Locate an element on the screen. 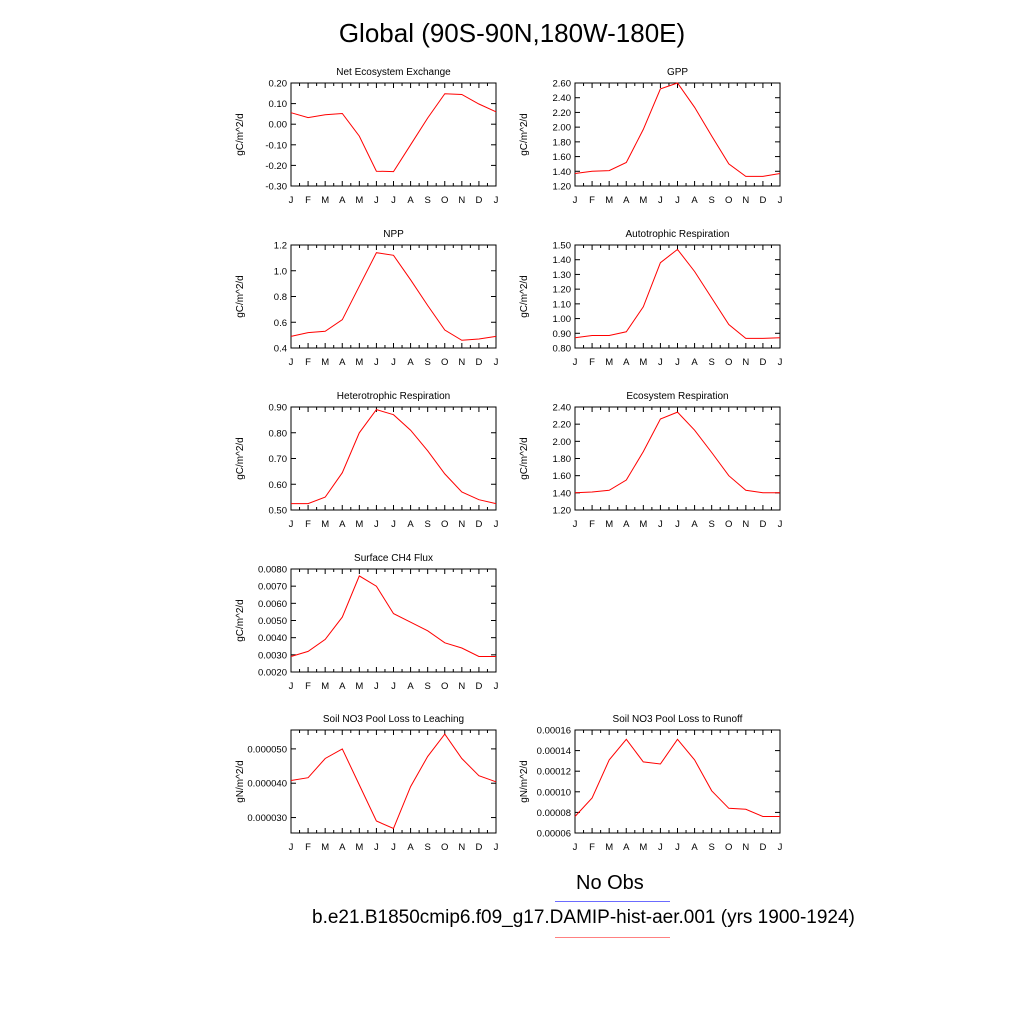 This screenshot has height=1024, width=1024. y-tick-label: 0.00 is located at coordinates (278, 125).